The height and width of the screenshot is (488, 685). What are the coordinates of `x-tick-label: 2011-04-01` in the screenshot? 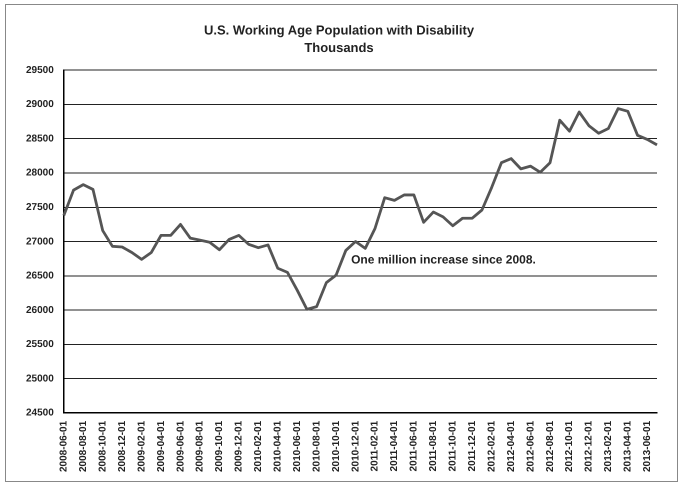 It's located at (394, 446).